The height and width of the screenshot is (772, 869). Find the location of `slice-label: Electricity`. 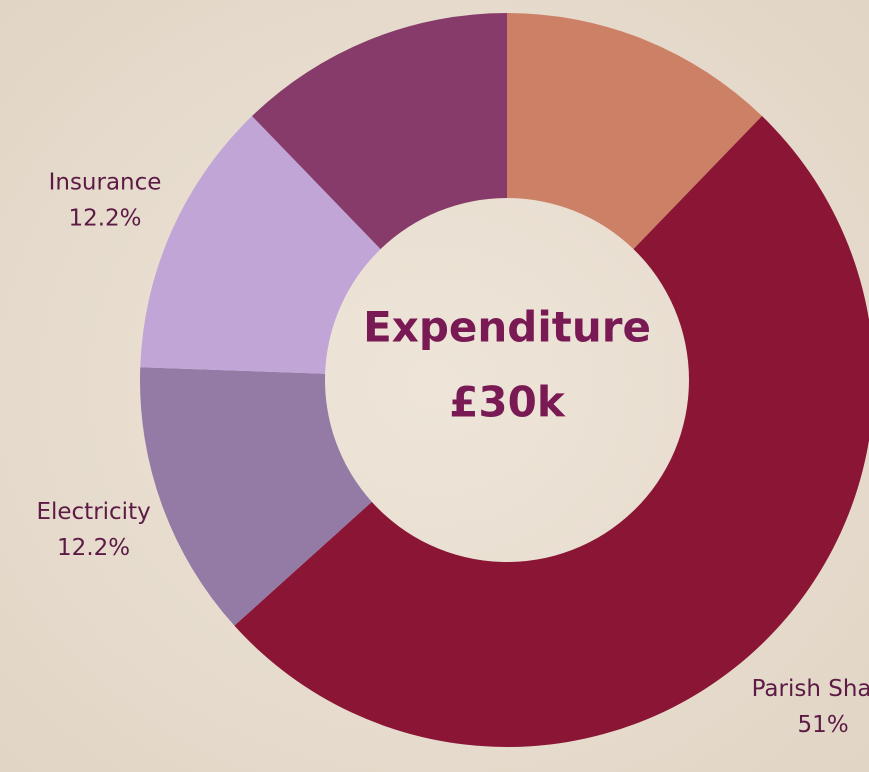

slice-label: Electricity is located at coordinates (93, 512).